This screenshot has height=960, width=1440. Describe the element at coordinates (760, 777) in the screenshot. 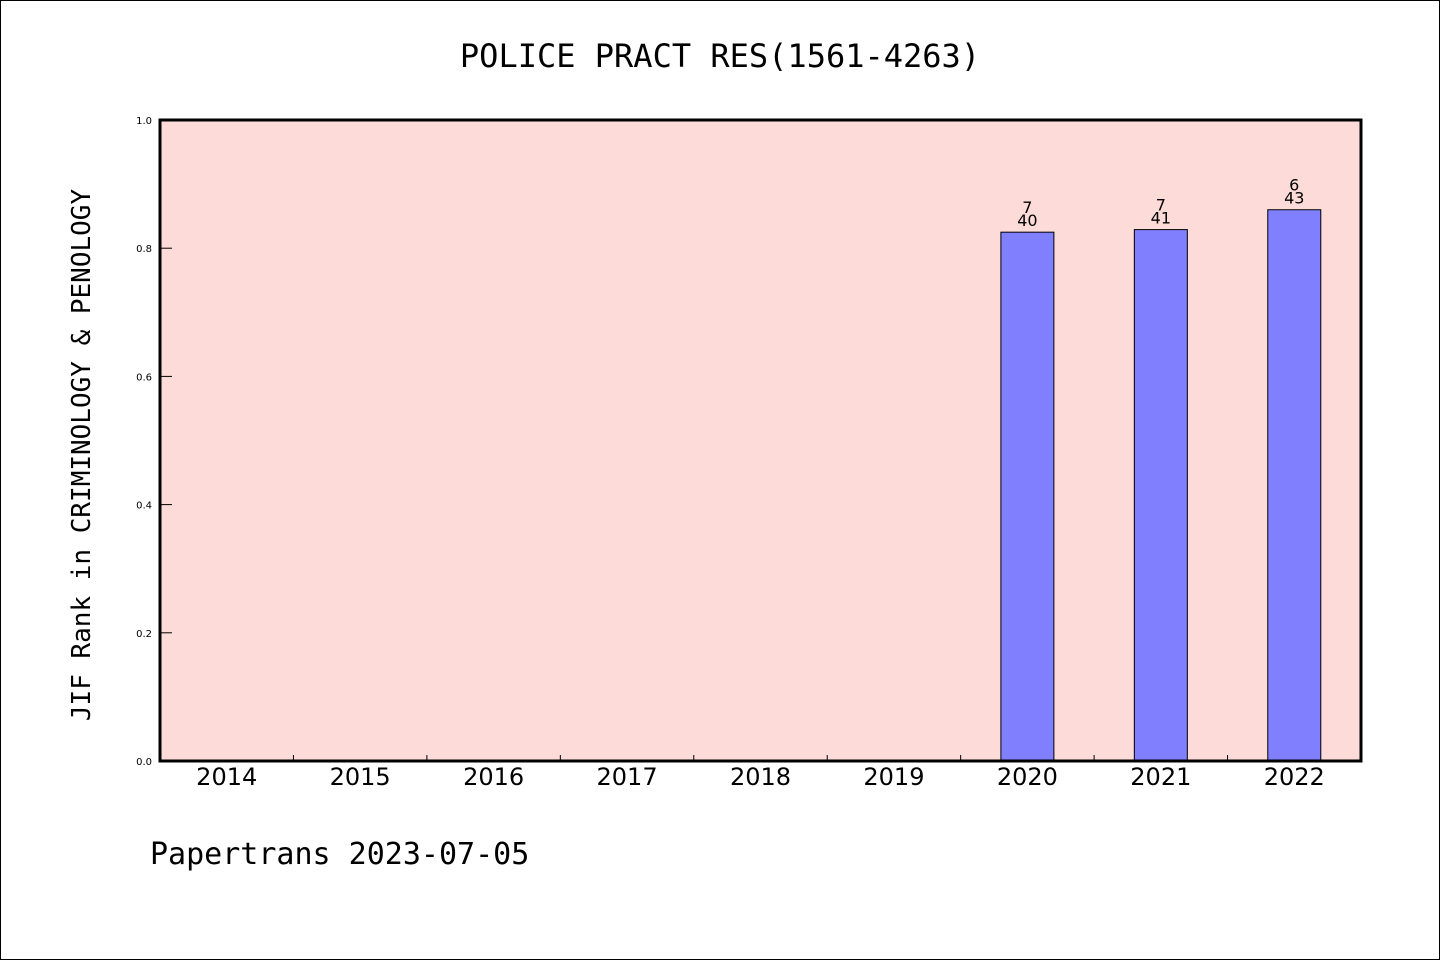

I see `x-tick-label: 2018` at that location.